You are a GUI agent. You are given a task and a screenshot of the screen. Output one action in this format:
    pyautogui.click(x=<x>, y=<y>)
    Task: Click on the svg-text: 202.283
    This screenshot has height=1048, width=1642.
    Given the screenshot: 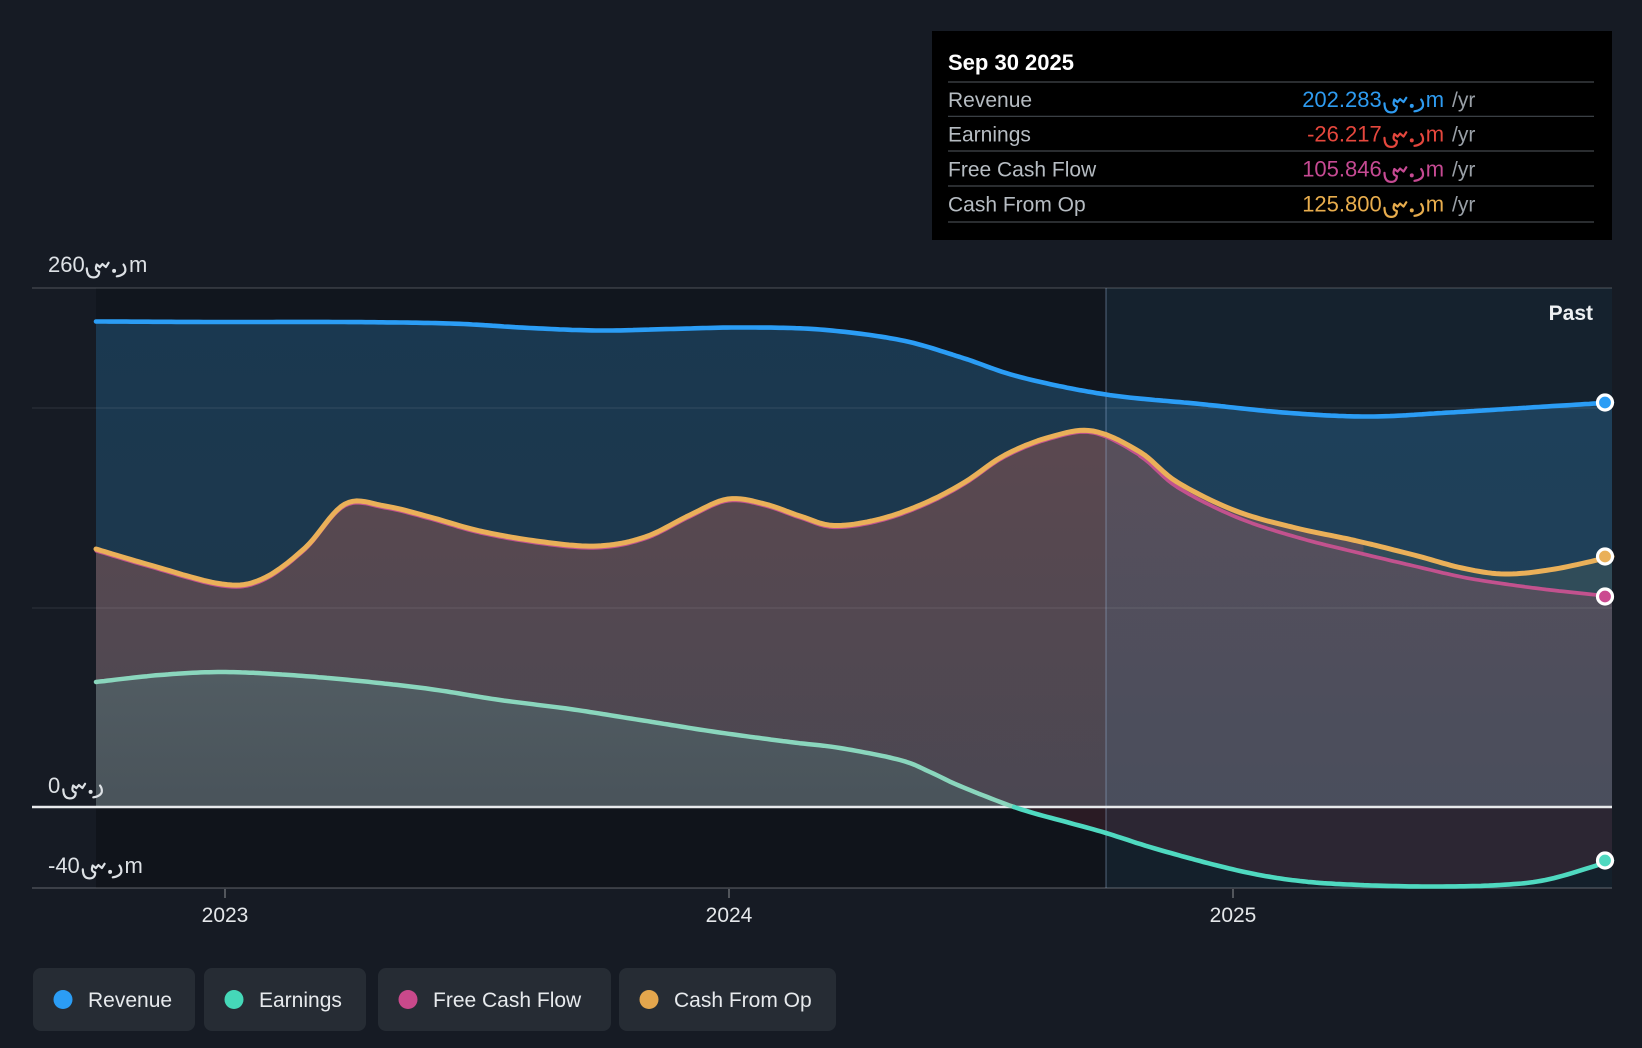 What is the action you would take?
    pyautogui.click(x=1342, y=99)
    